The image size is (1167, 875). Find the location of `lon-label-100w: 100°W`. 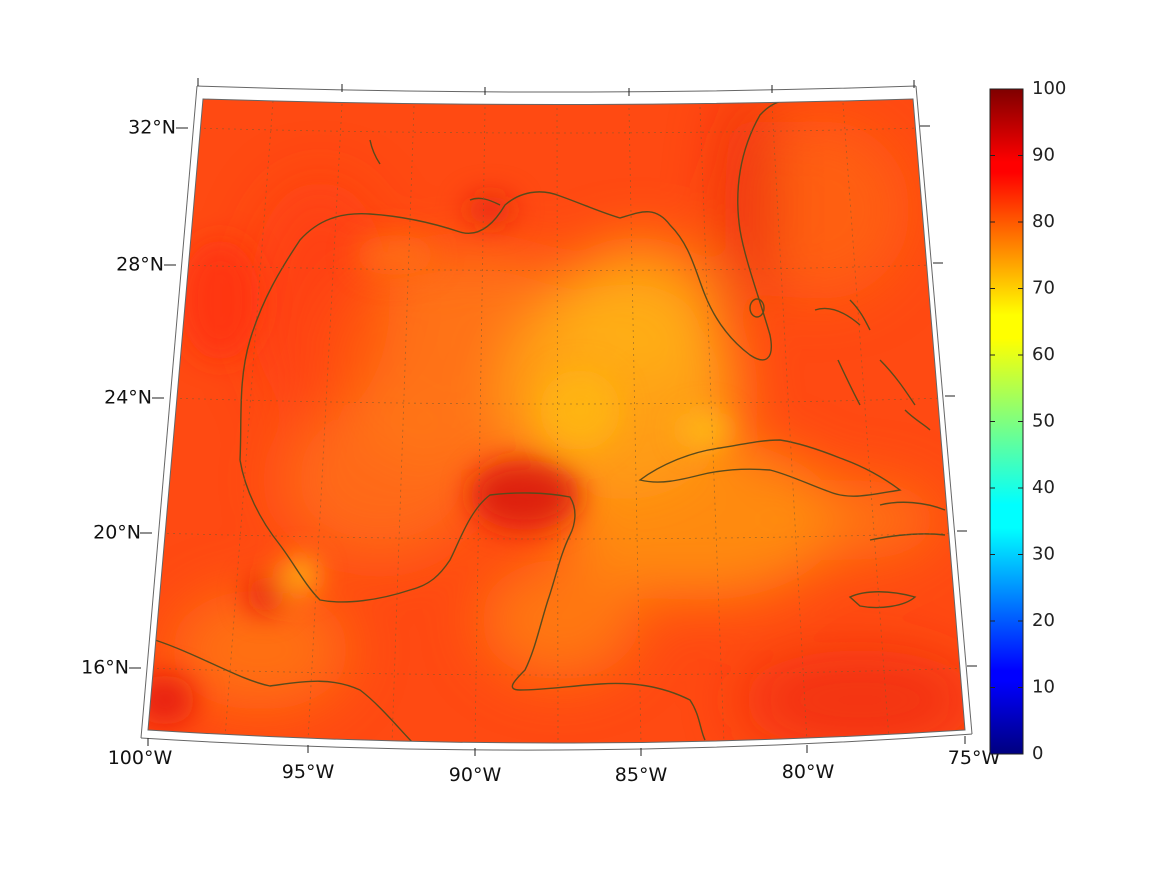

lon-label-100w: 100°W is located at coordinates (140, 758).